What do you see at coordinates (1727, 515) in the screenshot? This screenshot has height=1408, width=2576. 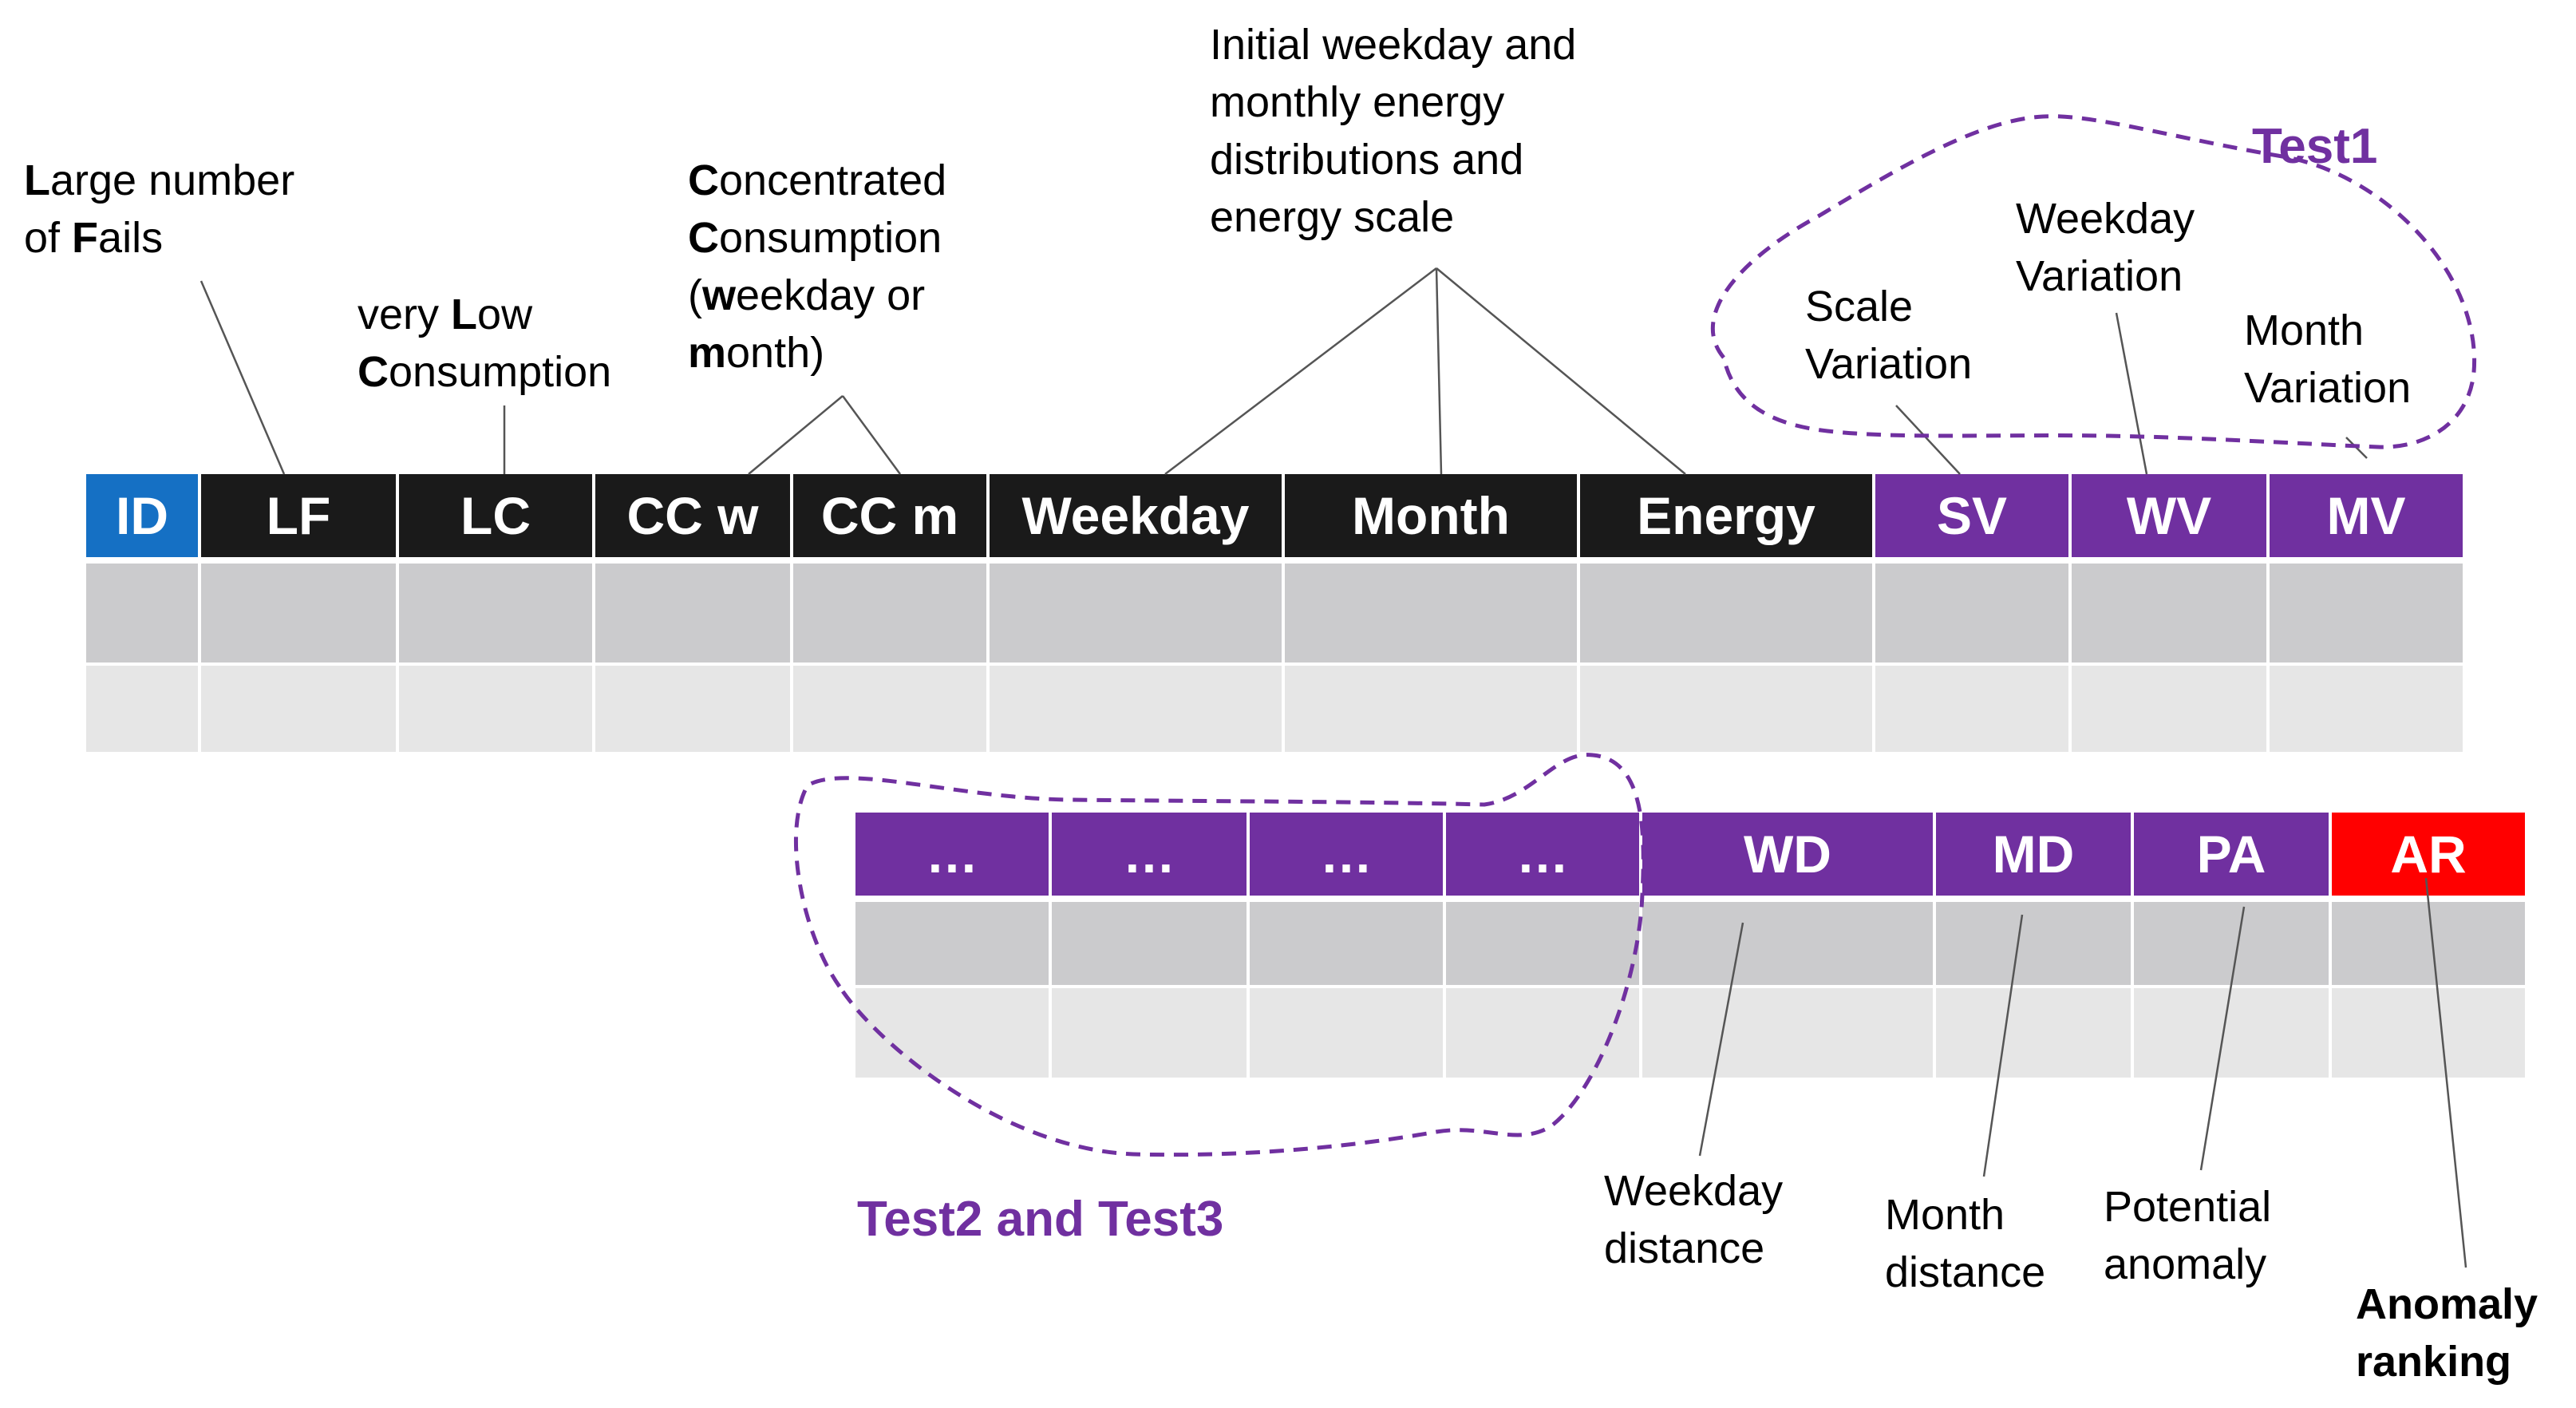 I see `t1-header-7: Energy` at bounding box center [1727, 515].